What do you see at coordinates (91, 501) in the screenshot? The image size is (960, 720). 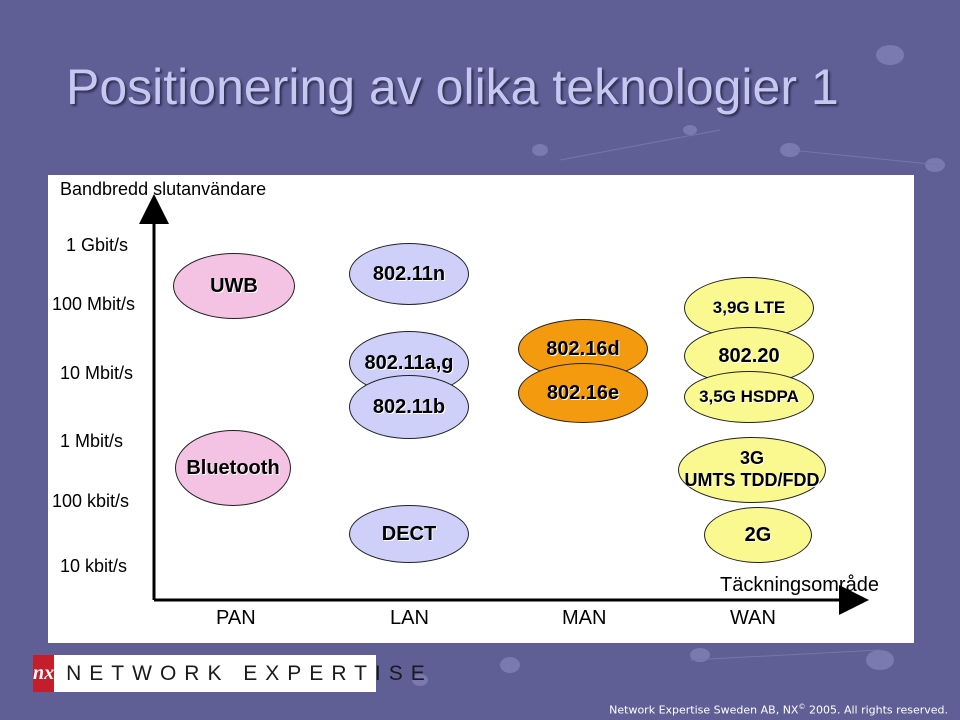 I see `y-label-100kbit: 100 kbit/s` at bounding box center [91, 501].